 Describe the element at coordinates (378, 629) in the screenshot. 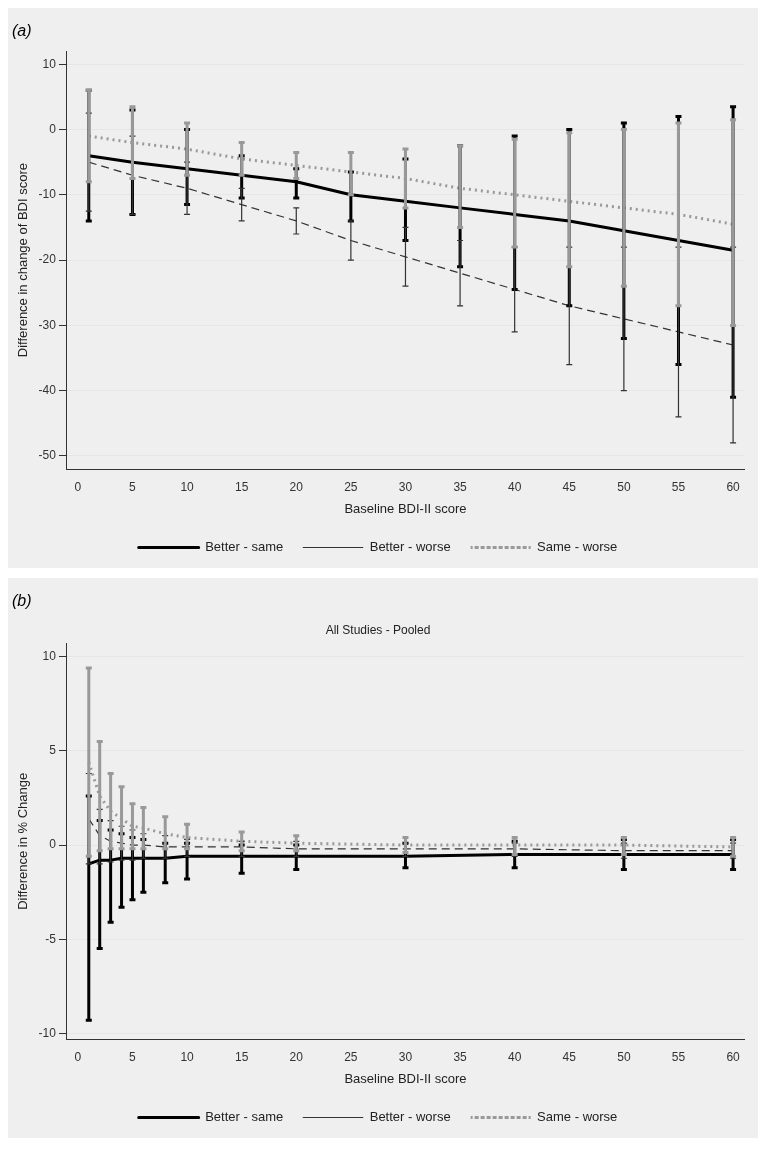

I see `chart-subtitle: All Studies - Pooled` at that location.